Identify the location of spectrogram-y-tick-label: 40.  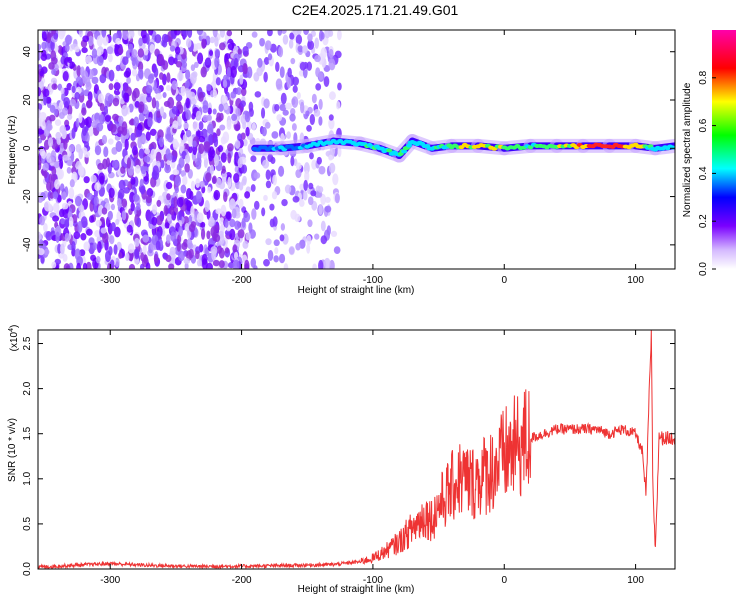
(27, 52).